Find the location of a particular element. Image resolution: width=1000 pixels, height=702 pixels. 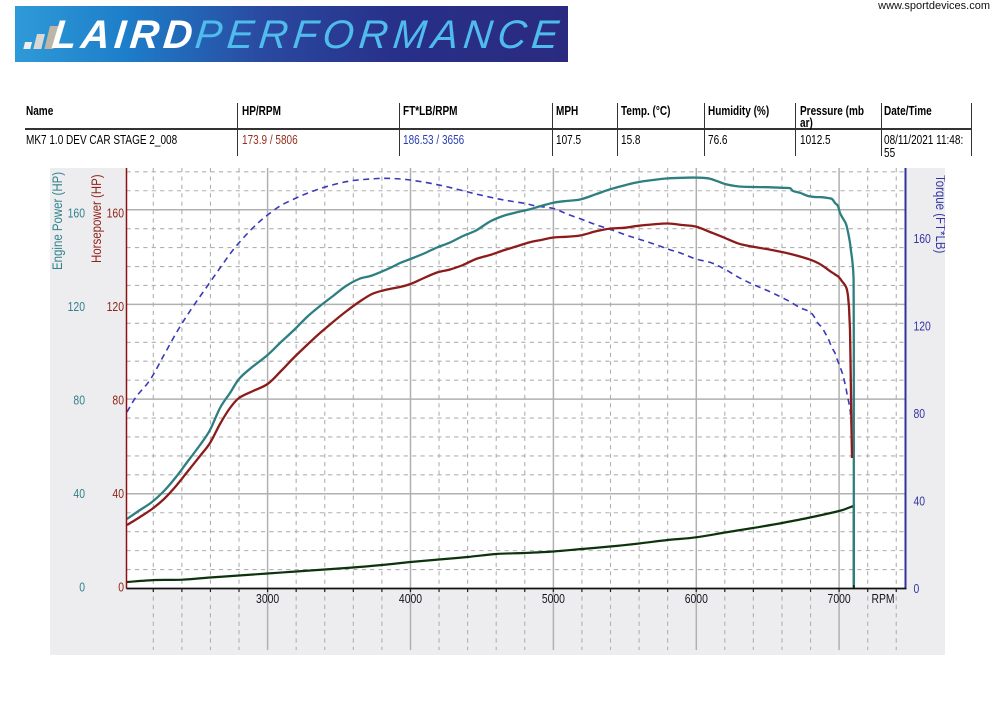

svg-text: Torque (FT*LB) is located at coordinates (939, 214).